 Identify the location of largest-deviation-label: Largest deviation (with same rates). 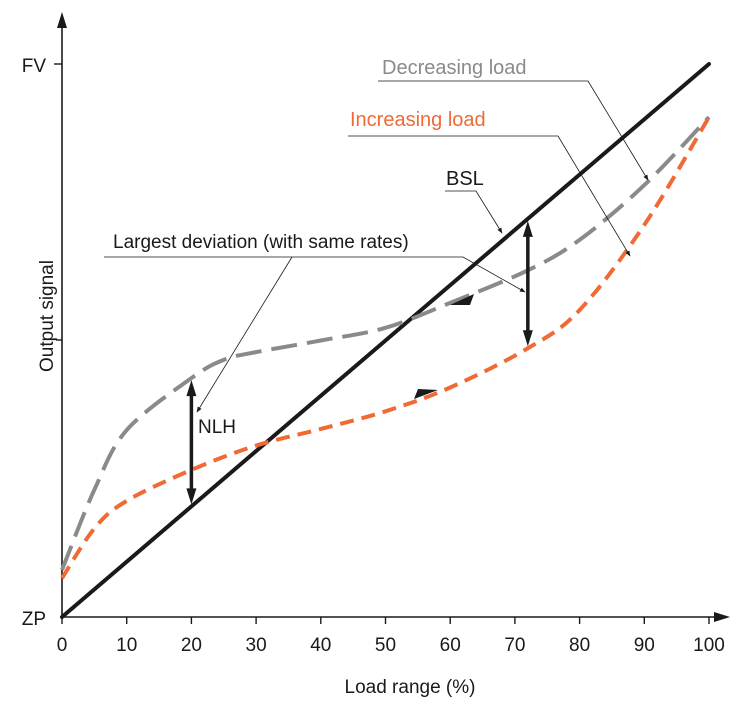
(261, 242).